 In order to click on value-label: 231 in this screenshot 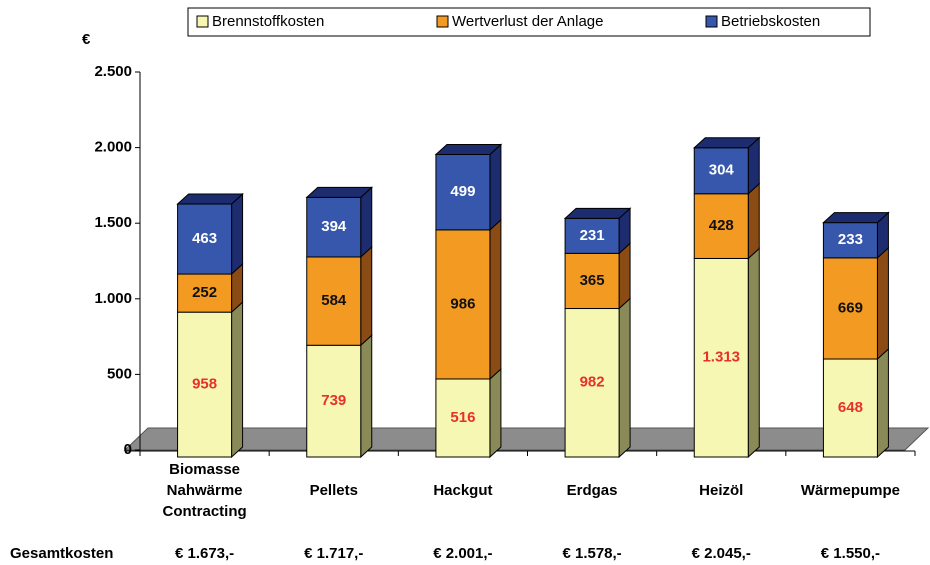, I will do `click(592, 235)`.